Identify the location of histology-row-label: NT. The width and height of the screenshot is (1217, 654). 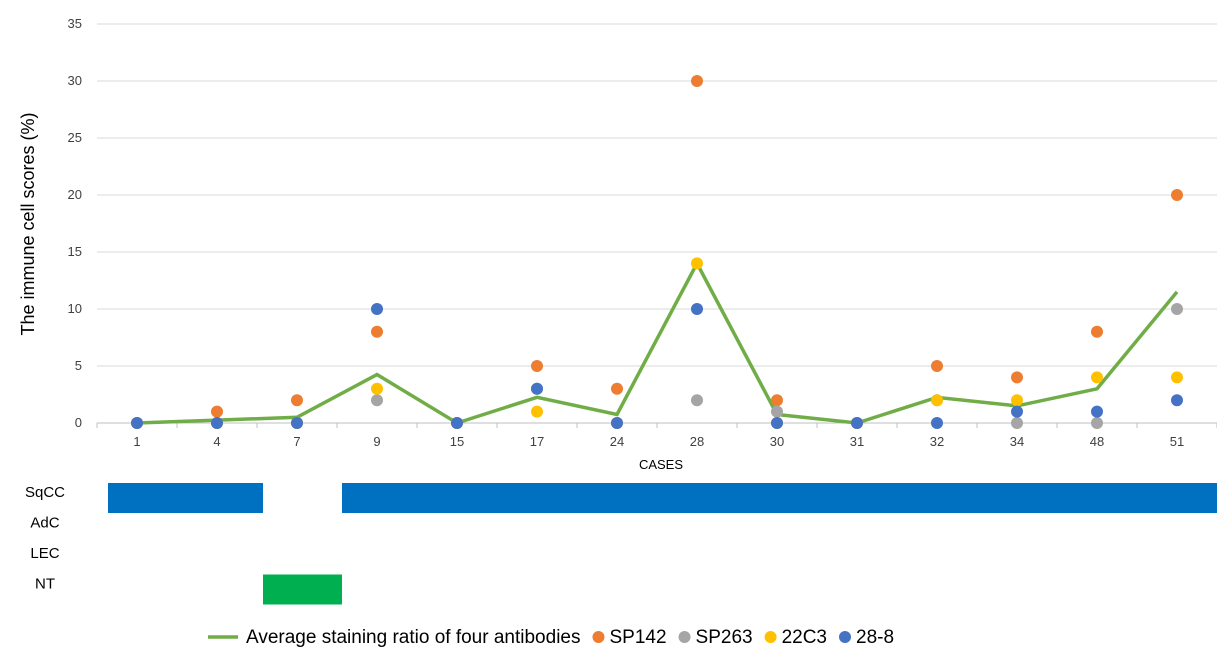
(45, 584).